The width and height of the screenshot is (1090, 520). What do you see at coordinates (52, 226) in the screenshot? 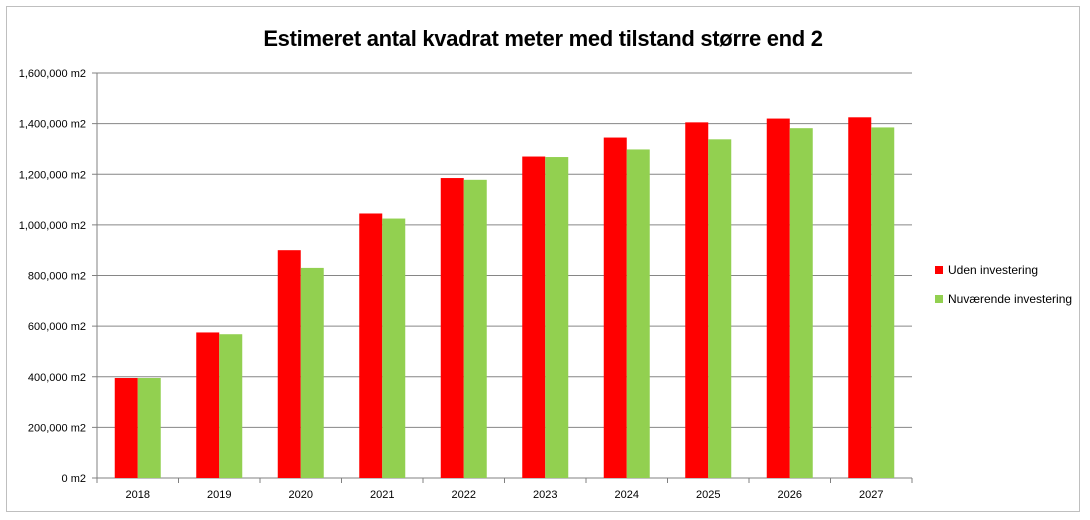
I see `y-tick-label: 1,000,000 m2` at bounding box center [52, 226].